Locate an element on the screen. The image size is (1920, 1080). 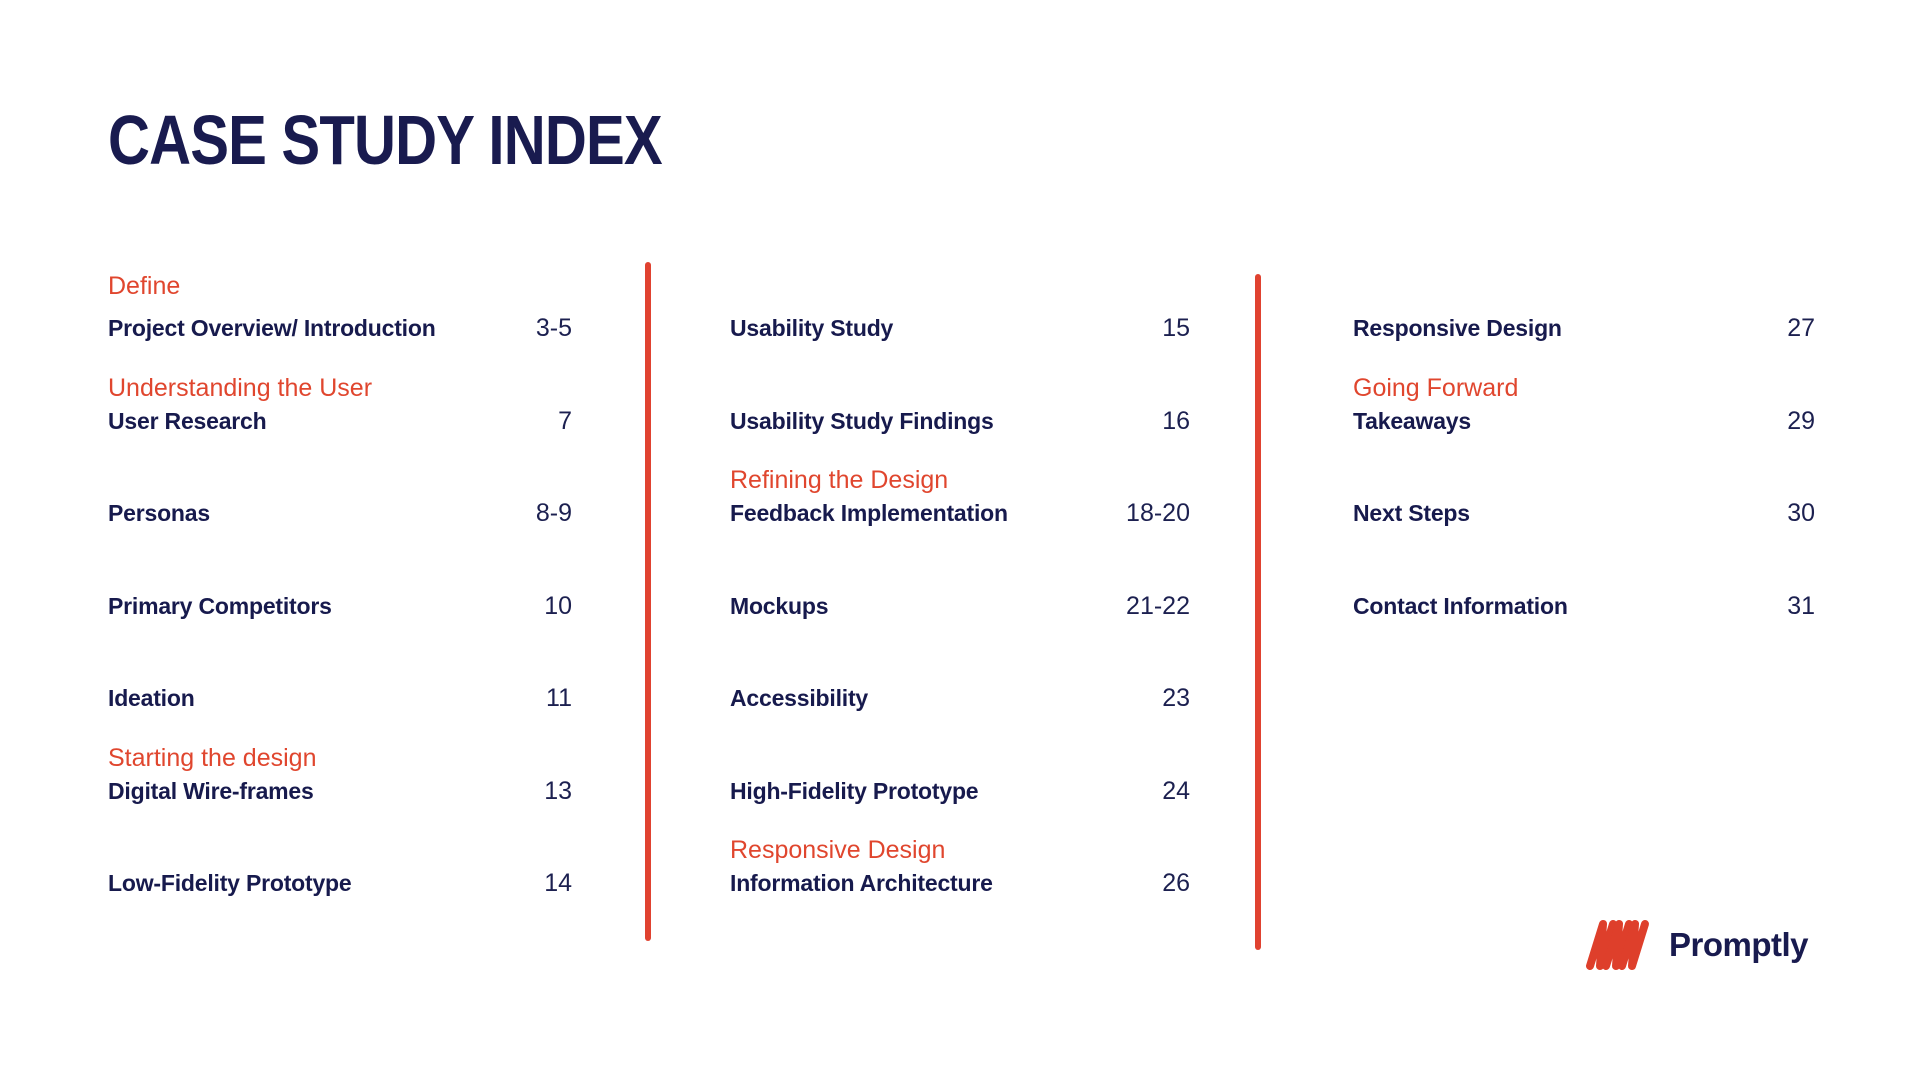
section-label-refining-the-design: Refining the Design is located at coordinates (839, 480).